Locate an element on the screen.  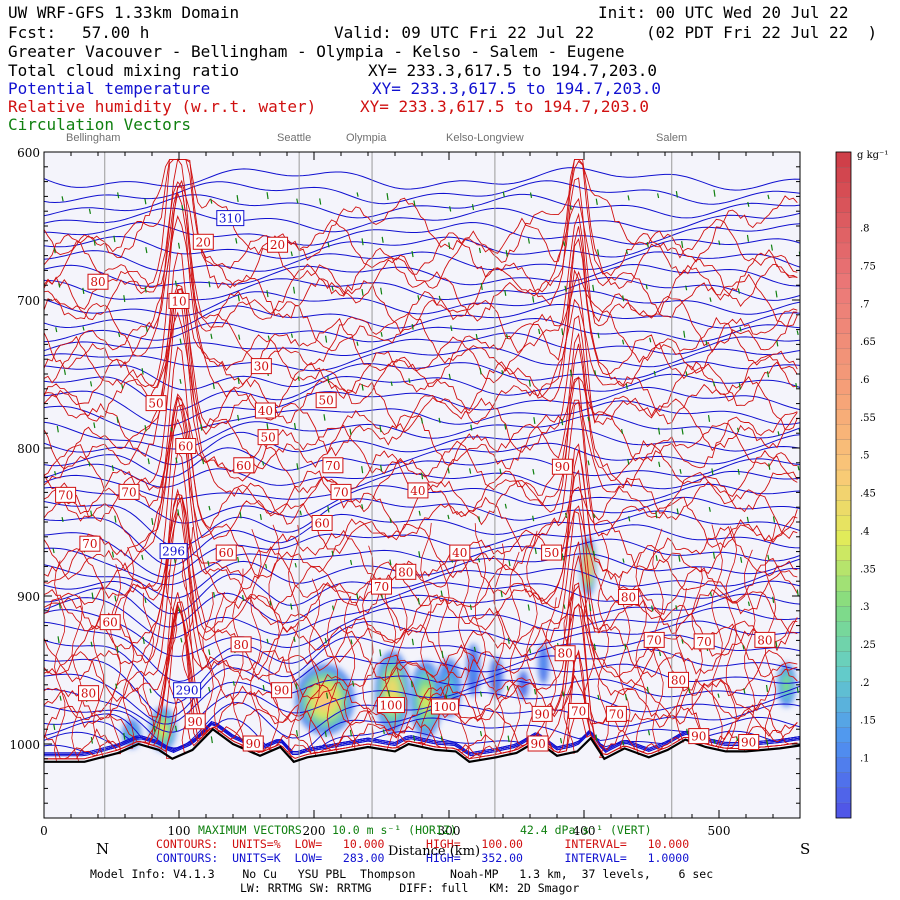
colorbar-tick-label: .4 is located at coordinates (865, 531).